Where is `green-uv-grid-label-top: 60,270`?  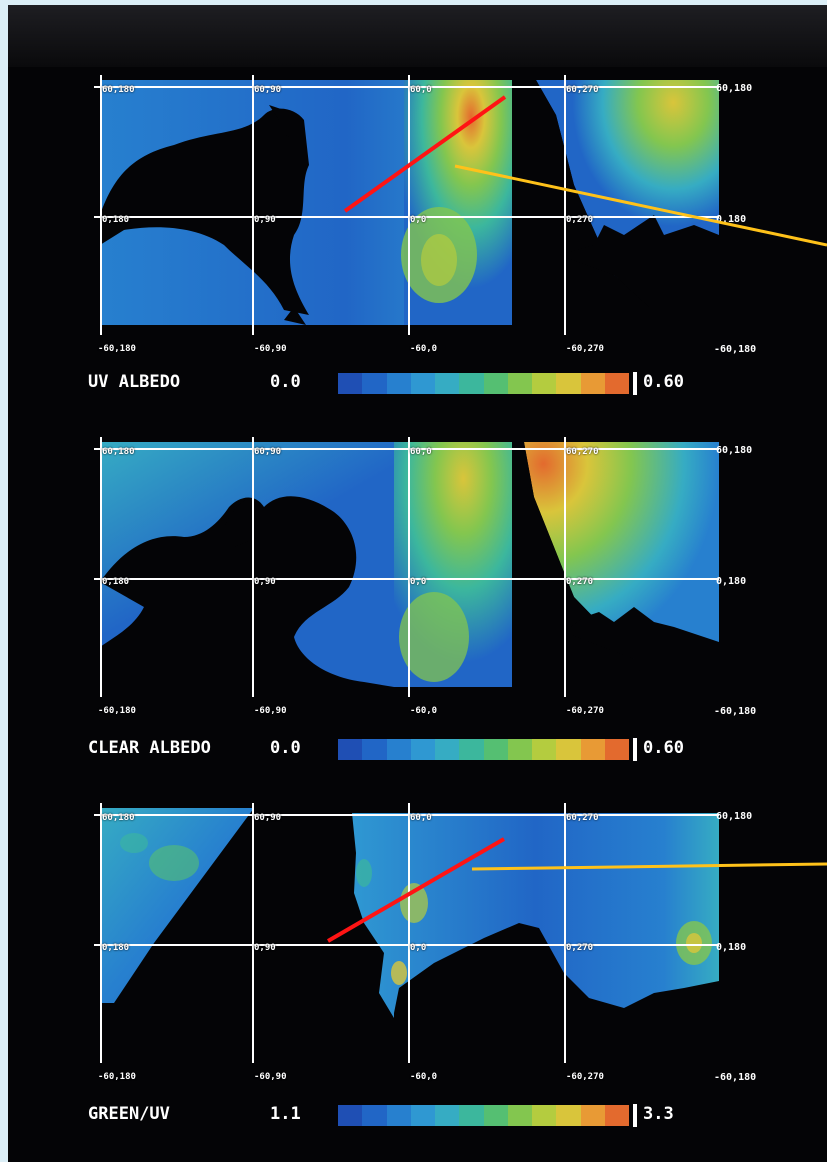
green-uv-grid-label-top: 60,270 is located at coordinates (582, 818).